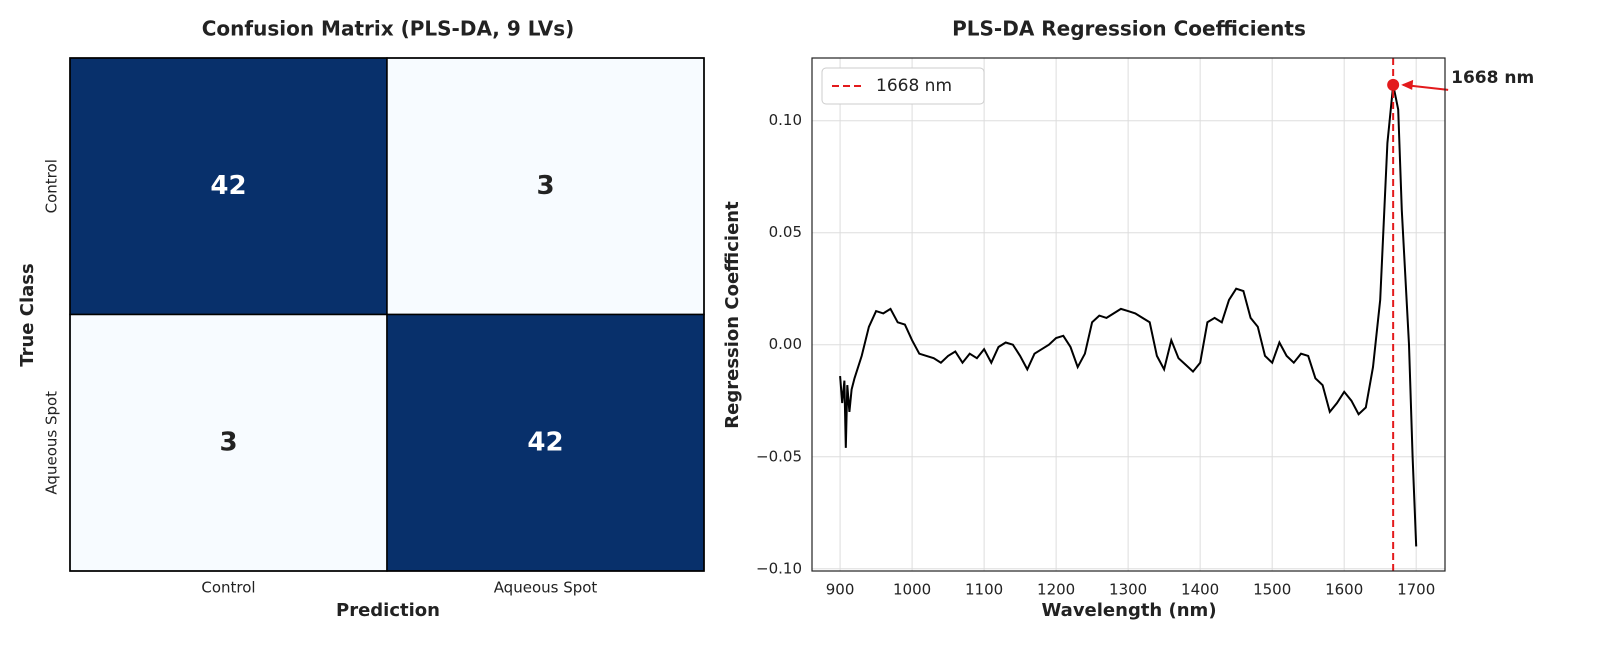 This screenshot has width=1600, height=655. I want to click on y-tick-label: −0.10, so click(779, 568).